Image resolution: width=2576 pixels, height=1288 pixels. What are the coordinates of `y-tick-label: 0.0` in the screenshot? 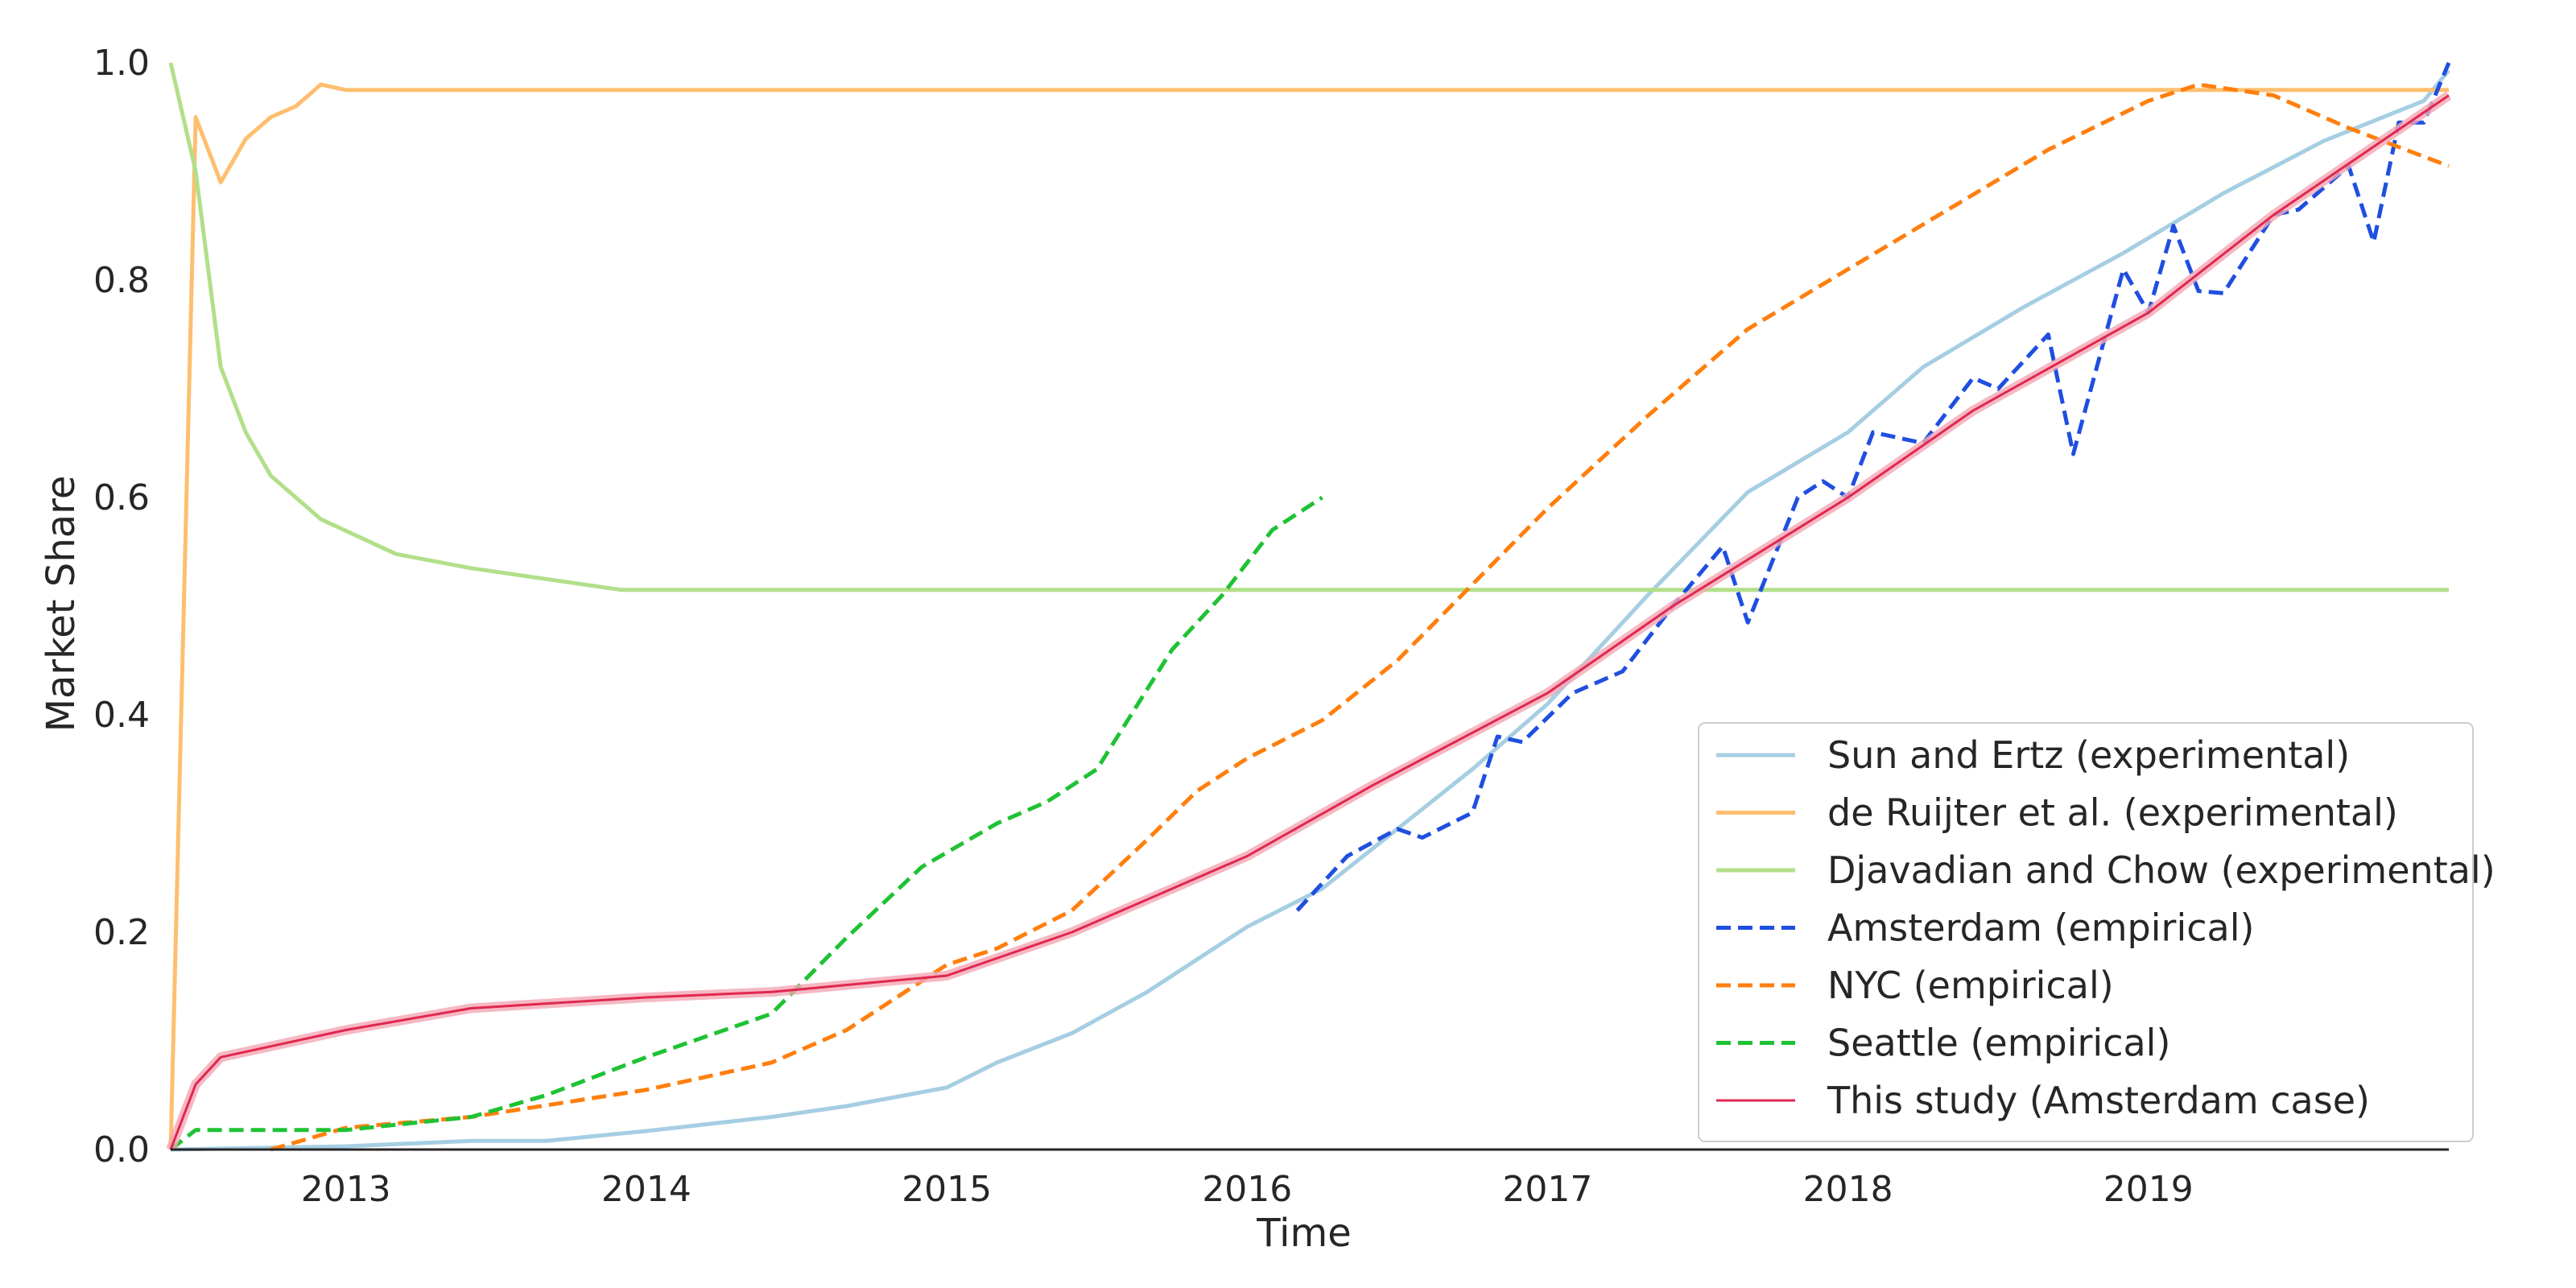 It's located at (121, 1149).